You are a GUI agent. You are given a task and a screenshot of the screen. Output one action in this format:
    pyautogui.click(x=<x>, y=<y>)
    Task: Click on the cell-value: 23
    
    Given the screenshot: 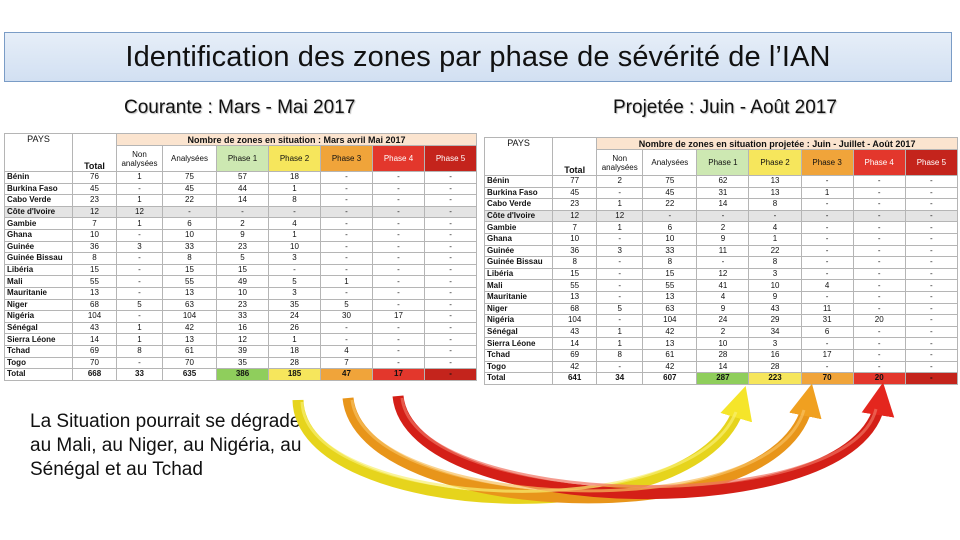 What is the action you would take?
    pyautogui.click(x=94, y=200)
    